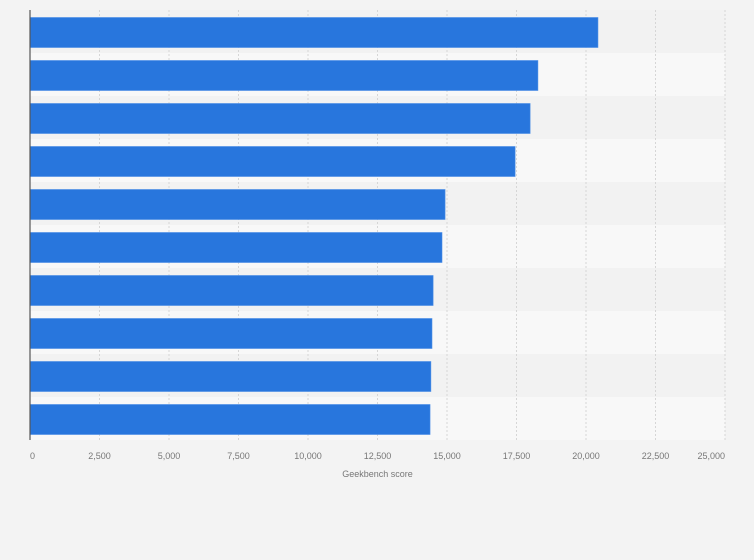 The image size is (754, 560). I want to click on x-tick-label: 0, so click(32, 456).